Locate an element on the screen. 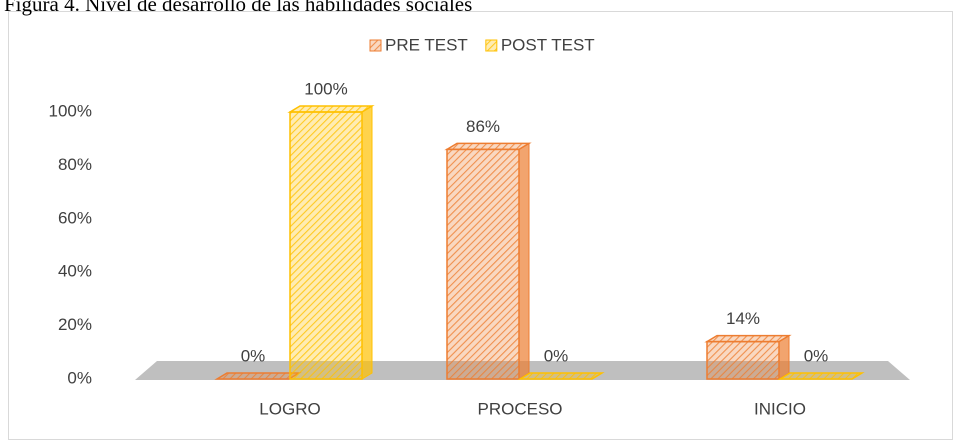  legend-label: POST TEST is located at coordinates (548, 44).